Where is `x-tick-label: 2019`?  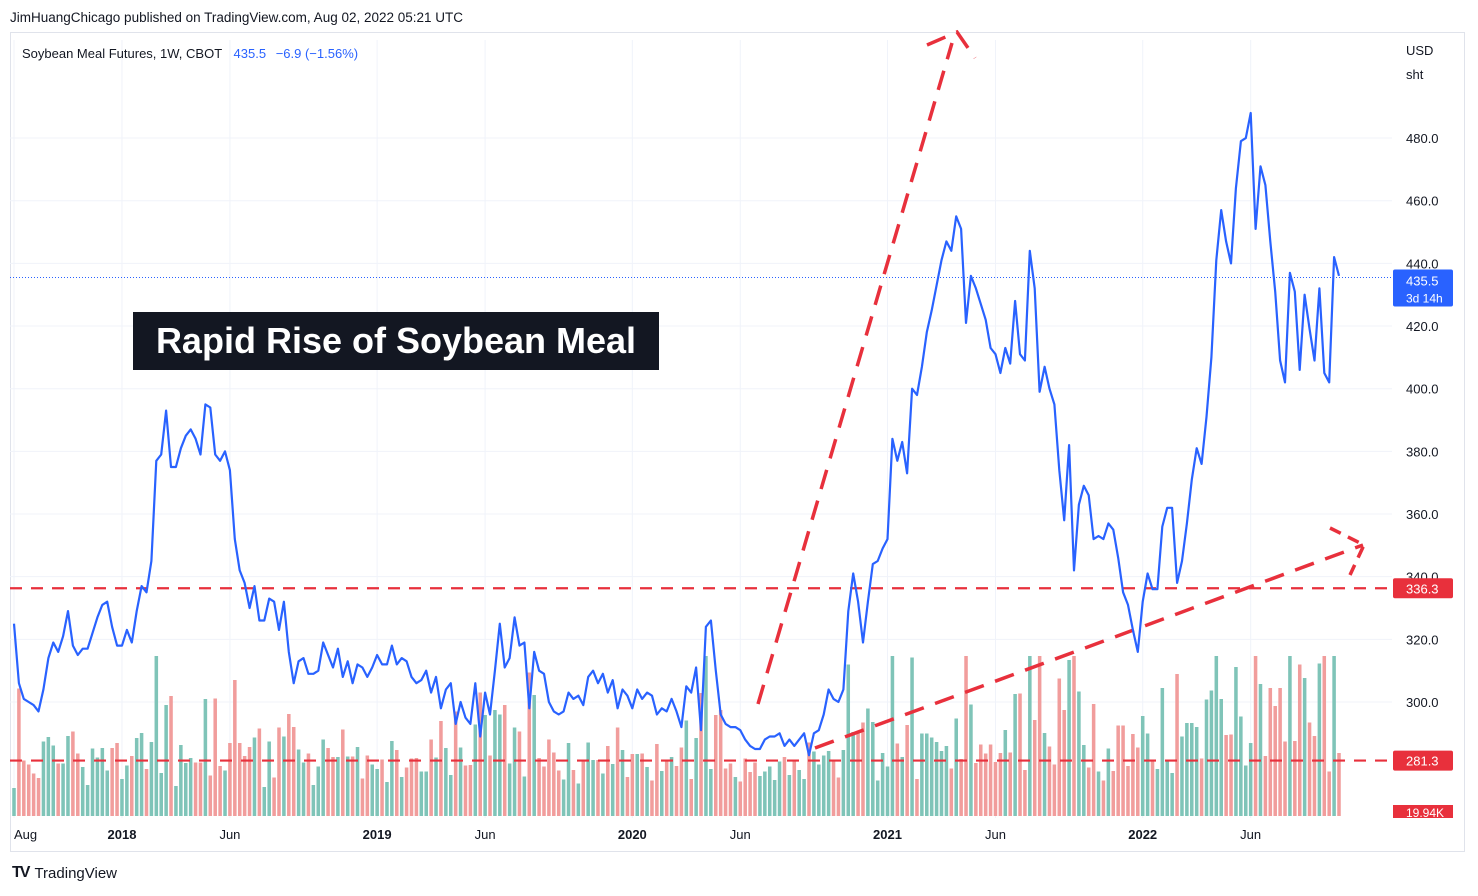 x-tick-label: 2019 is located at coordinates (377, 834).